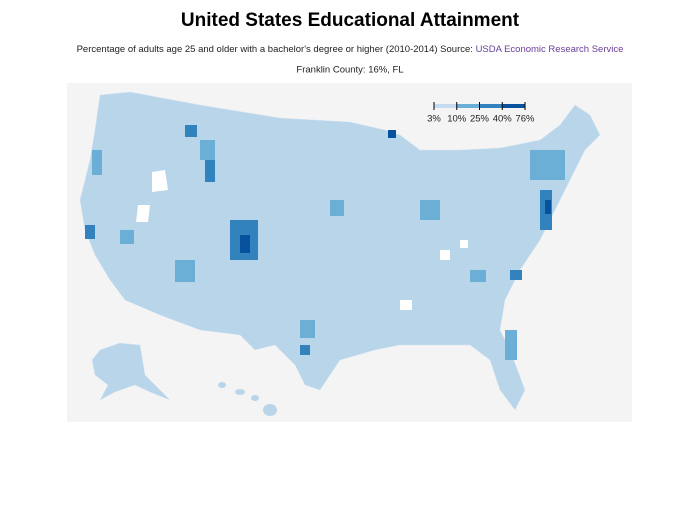 This screenshot has height=505, width=700. What do you see at coordinates (457, 119) in the screenshot?
I see `legend-label: 10%` at bounding box center [457, 119].